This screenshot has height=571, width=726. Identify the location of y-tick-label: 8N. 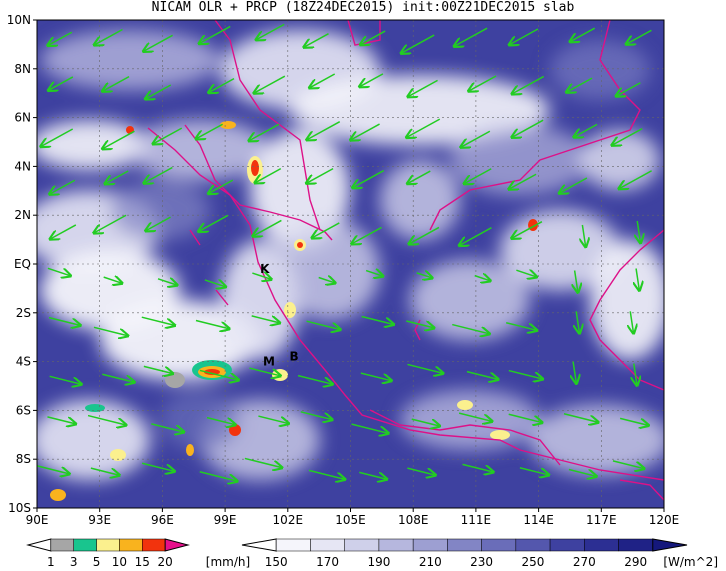
(22, 69).